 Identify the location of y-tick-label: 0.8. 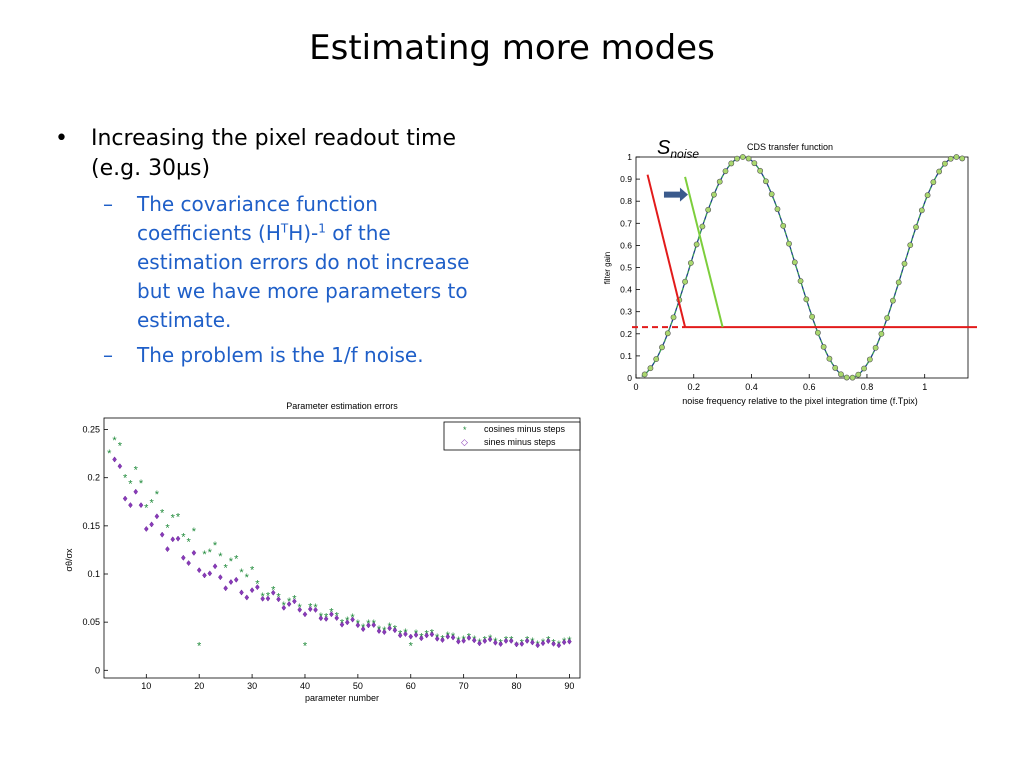
(626, 201).